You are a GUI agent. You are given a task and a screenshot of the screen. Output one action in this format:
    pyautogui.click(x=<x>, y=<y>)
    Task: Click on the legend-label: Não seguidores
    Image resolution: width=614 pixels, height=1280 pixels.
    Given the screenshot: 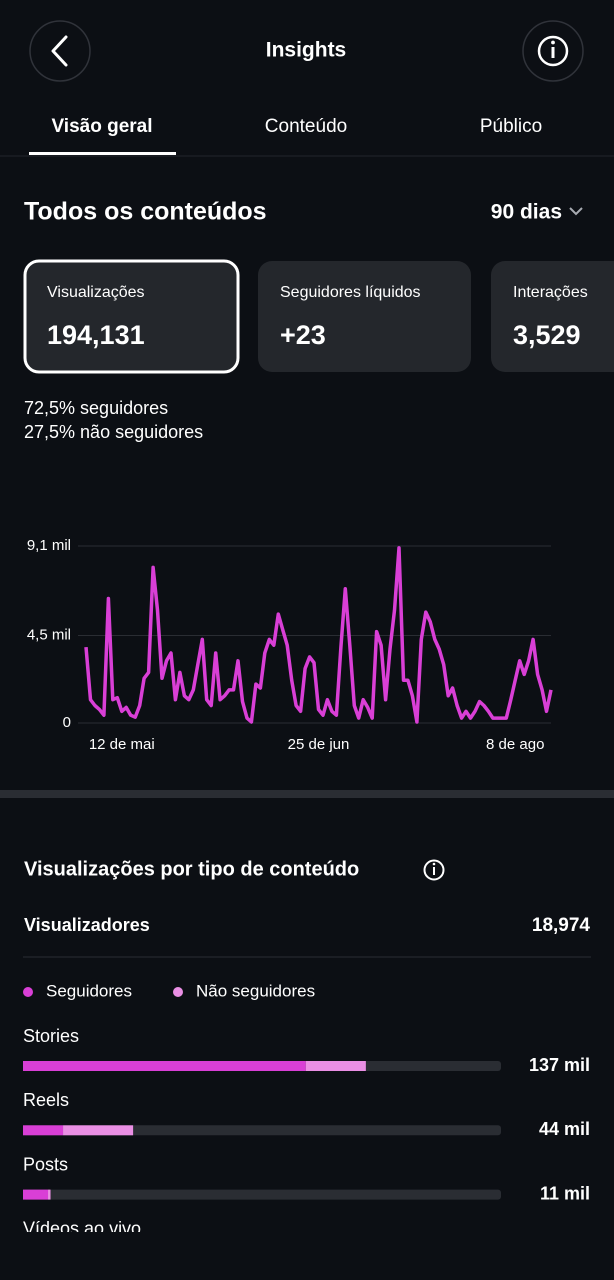 What is the action you would take?
    pyautogui.click(x=255, y=990)
    